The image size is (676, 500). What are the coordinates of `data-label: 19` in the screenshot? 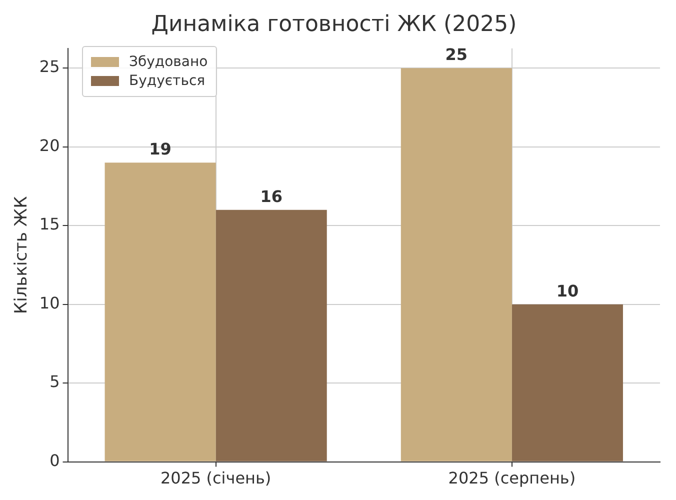 It's located at (160, 149).